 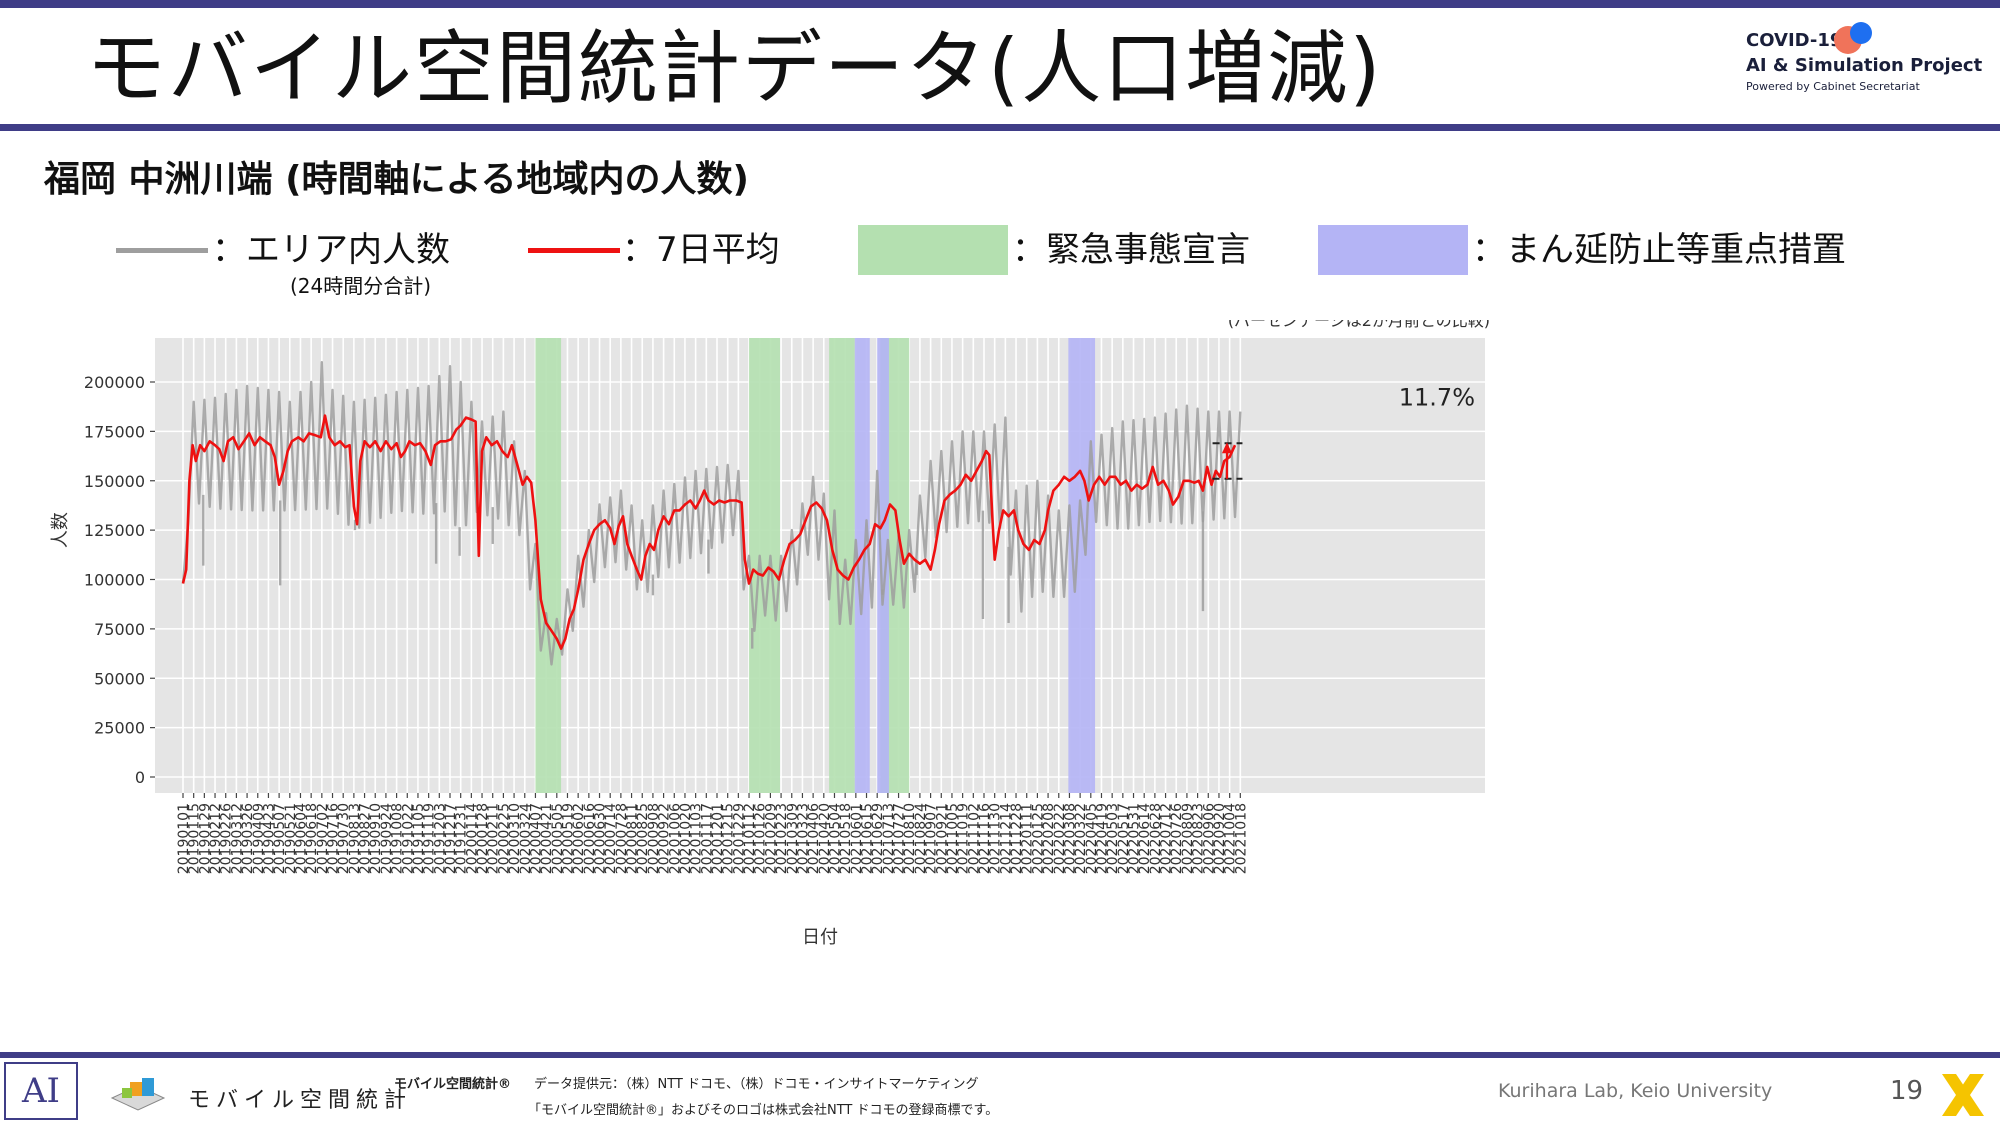 What do you see at coordinates (269, 838) in the screenshot?
I see `x-tick-label: 20190423` at bounding box center [269, 838].